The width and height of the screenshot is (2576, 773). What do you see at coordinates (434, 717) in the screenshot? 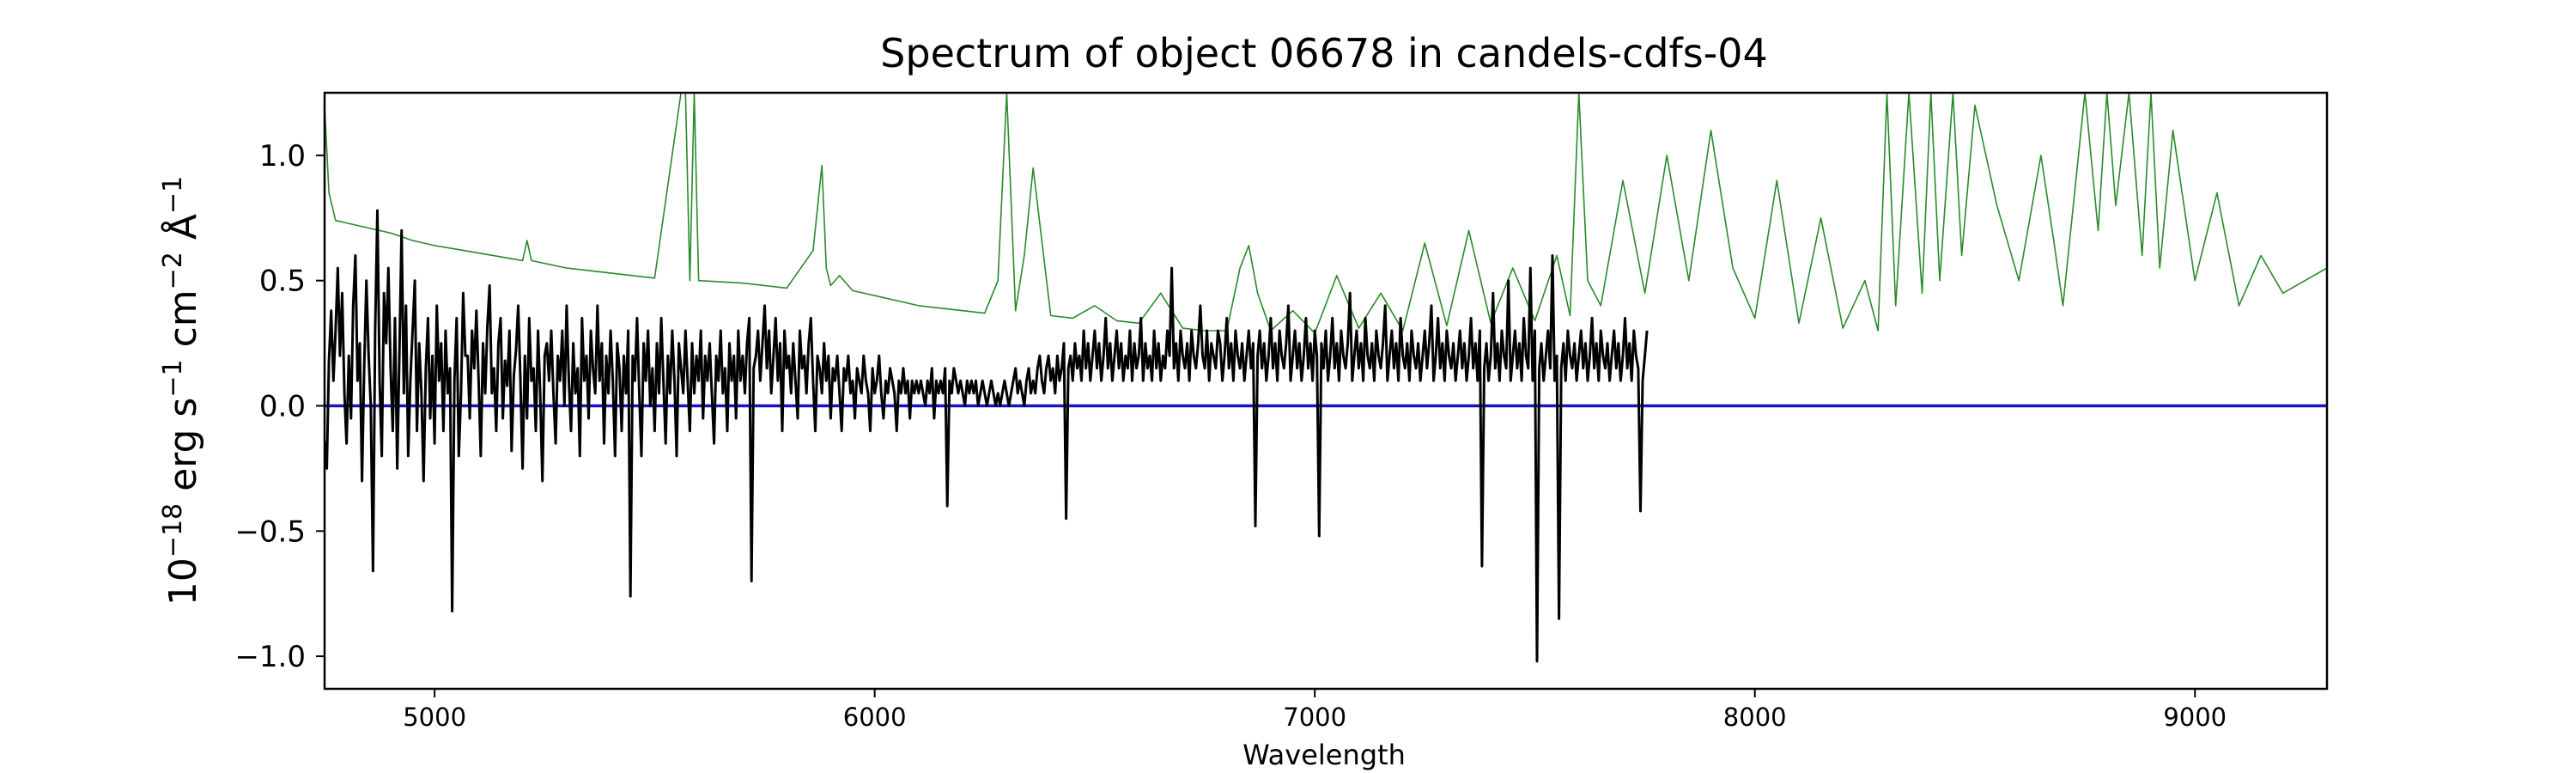
I see `x-tick-label: 5000` at bounding box center [434, 717].